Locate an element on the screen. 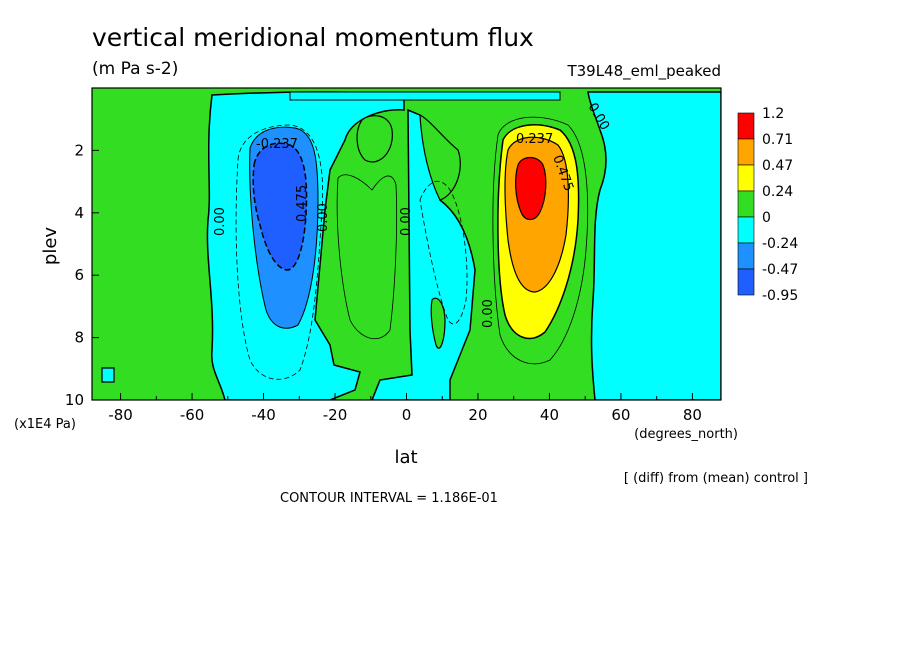  y-axis-label: plev is located at coordinates (50, 246).